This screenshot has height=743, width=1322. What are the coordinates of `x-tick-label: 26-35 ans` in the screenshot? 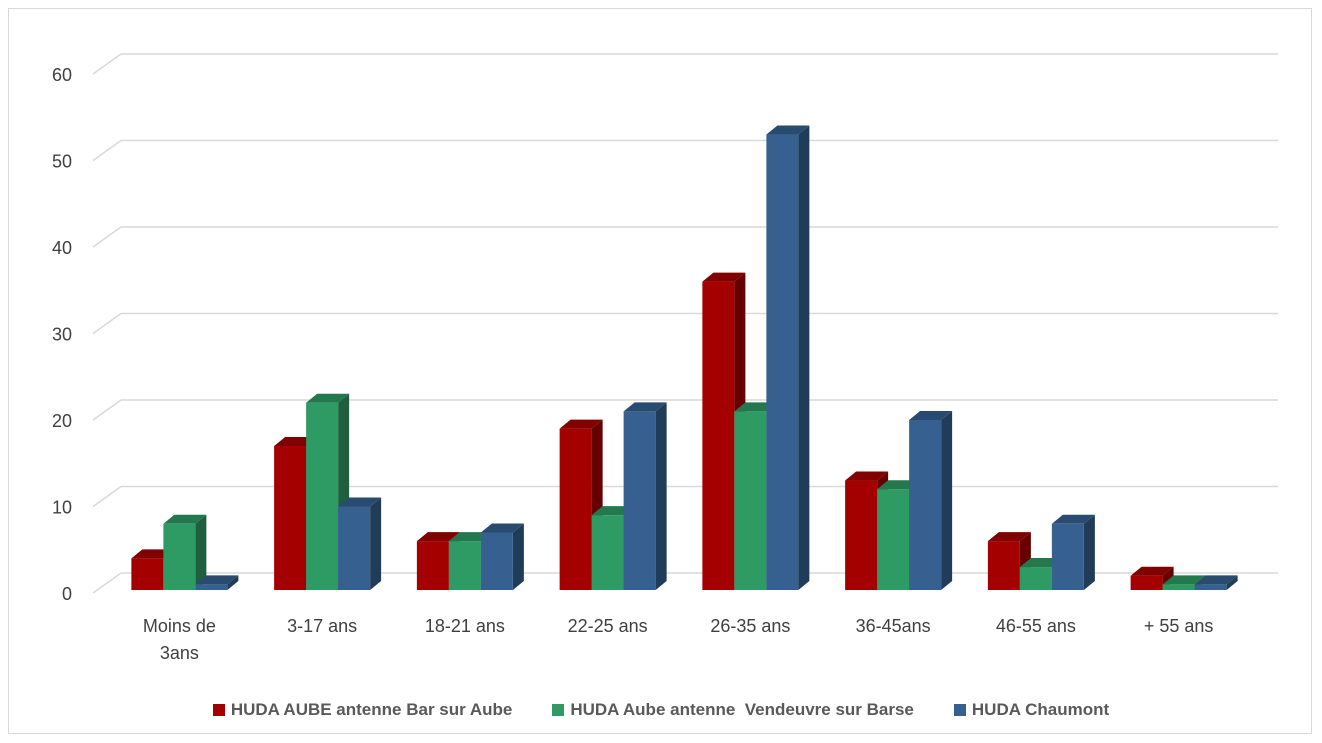 It's located at (750, 626).